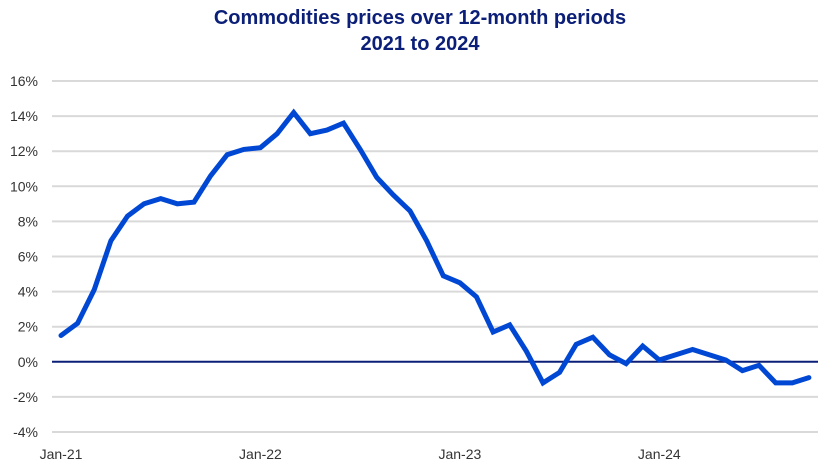 The height and width of the screenshot is (472, 840). I want to click on x-tick-label: Jan-21, so click(61, 454).